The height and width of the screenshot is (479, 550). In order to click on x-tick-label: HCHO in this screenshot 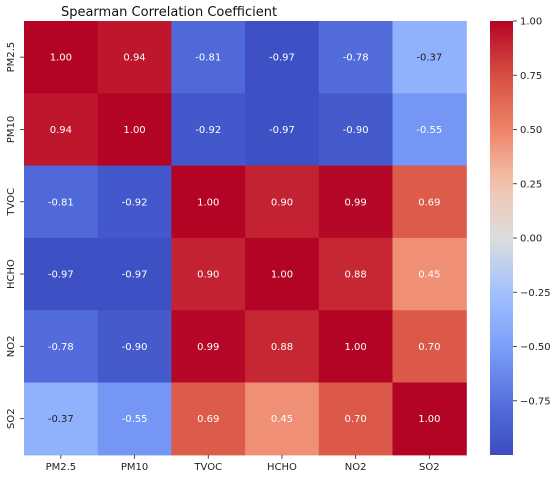, I will do `click(282, 467)`.